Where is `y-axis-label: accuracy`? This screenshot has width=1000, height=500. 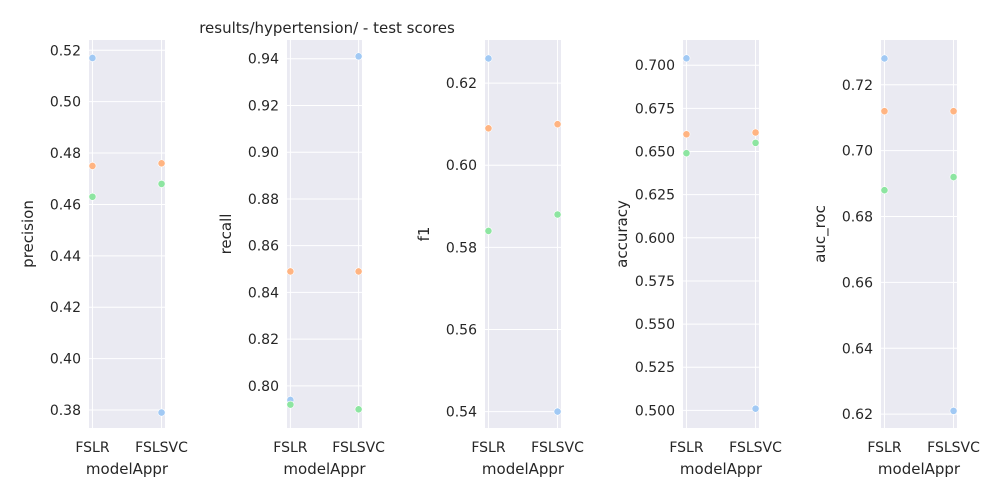 y-axis-label: accuracy is located at coordinates (622, 234).